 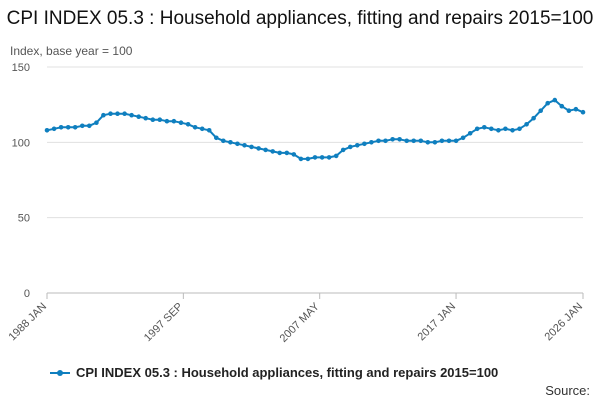 I want to click on y-axis-label: Index, base year = 100, so click(x=71, y=51).